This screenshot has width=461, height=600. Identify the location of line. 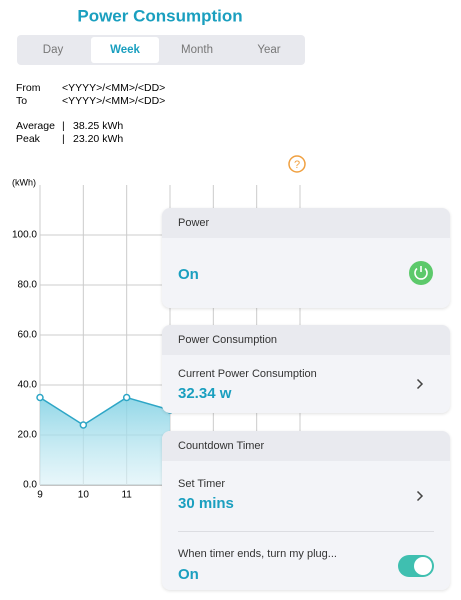
(105, 411).